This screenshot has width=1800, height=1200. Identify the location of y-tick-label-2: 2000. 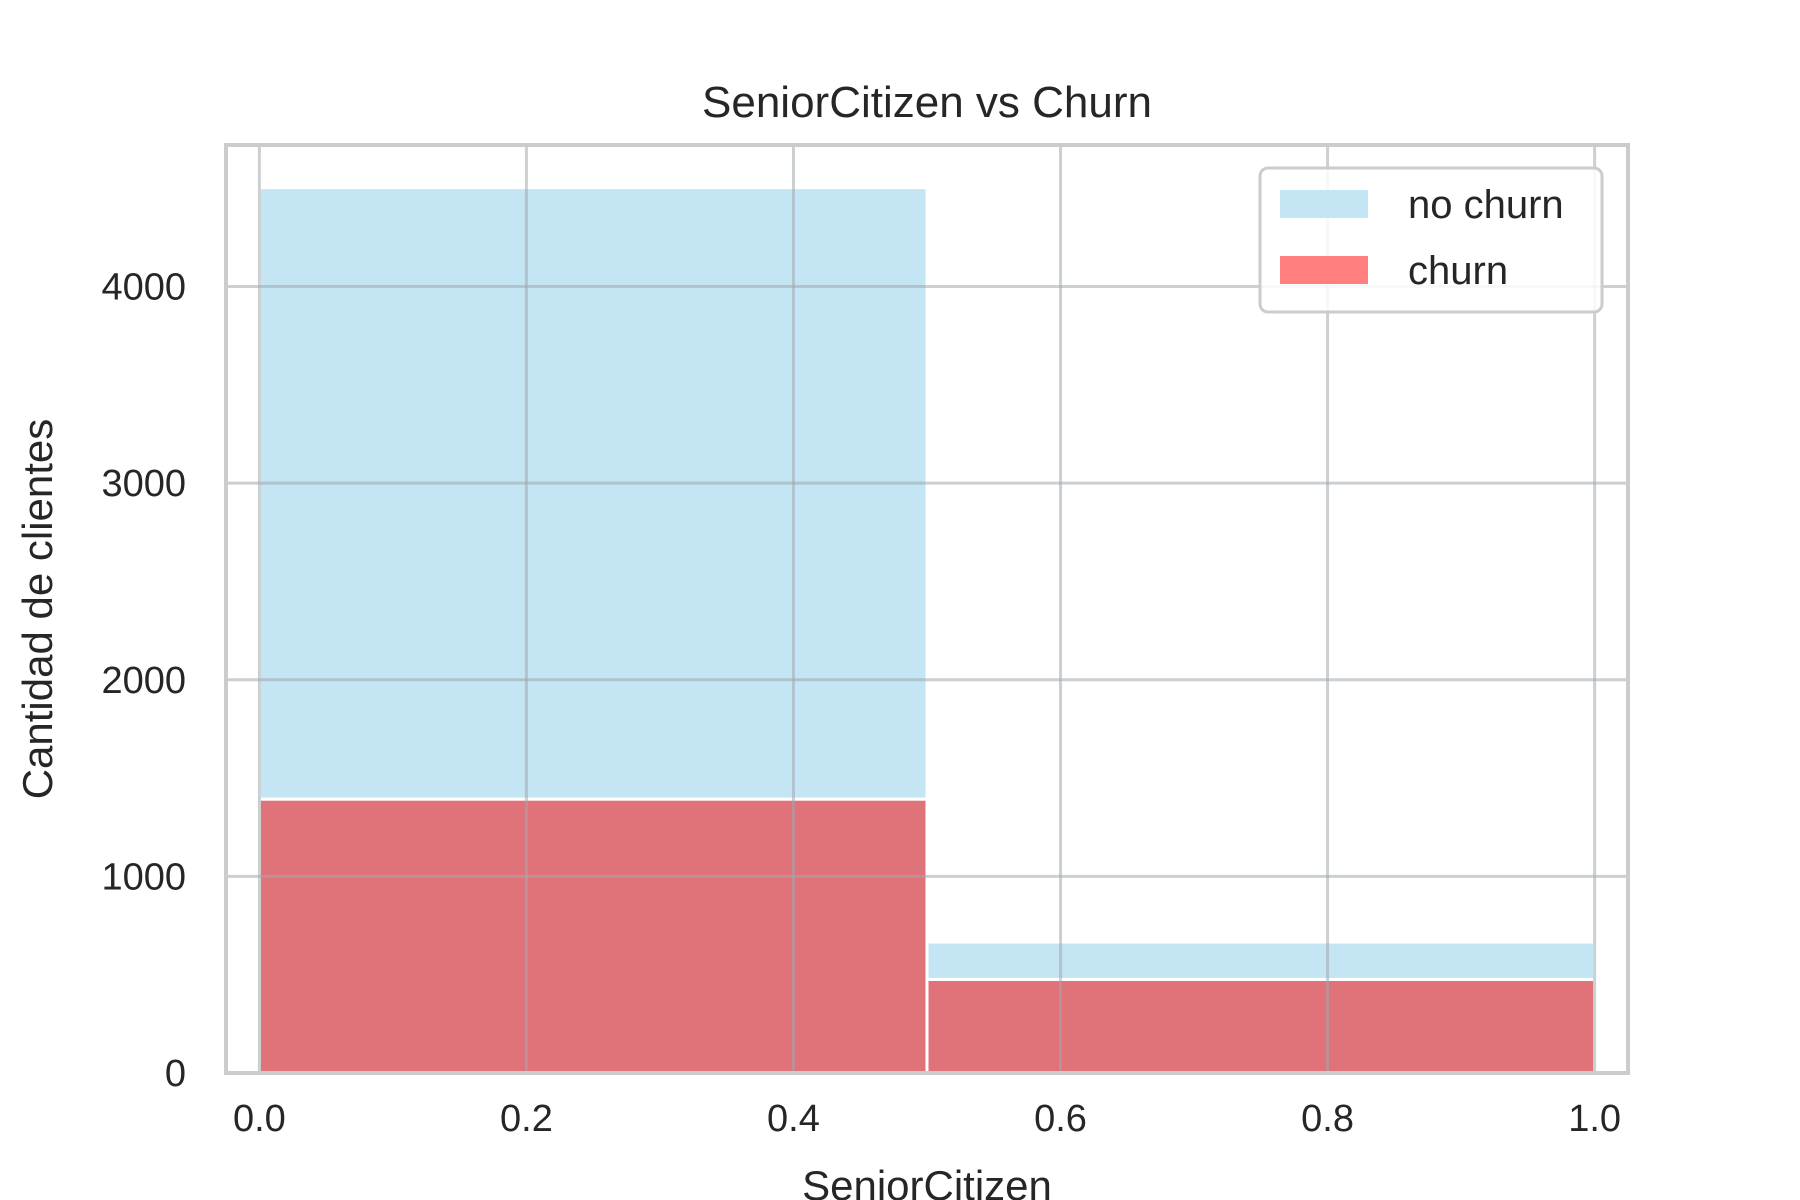
(143, 681).